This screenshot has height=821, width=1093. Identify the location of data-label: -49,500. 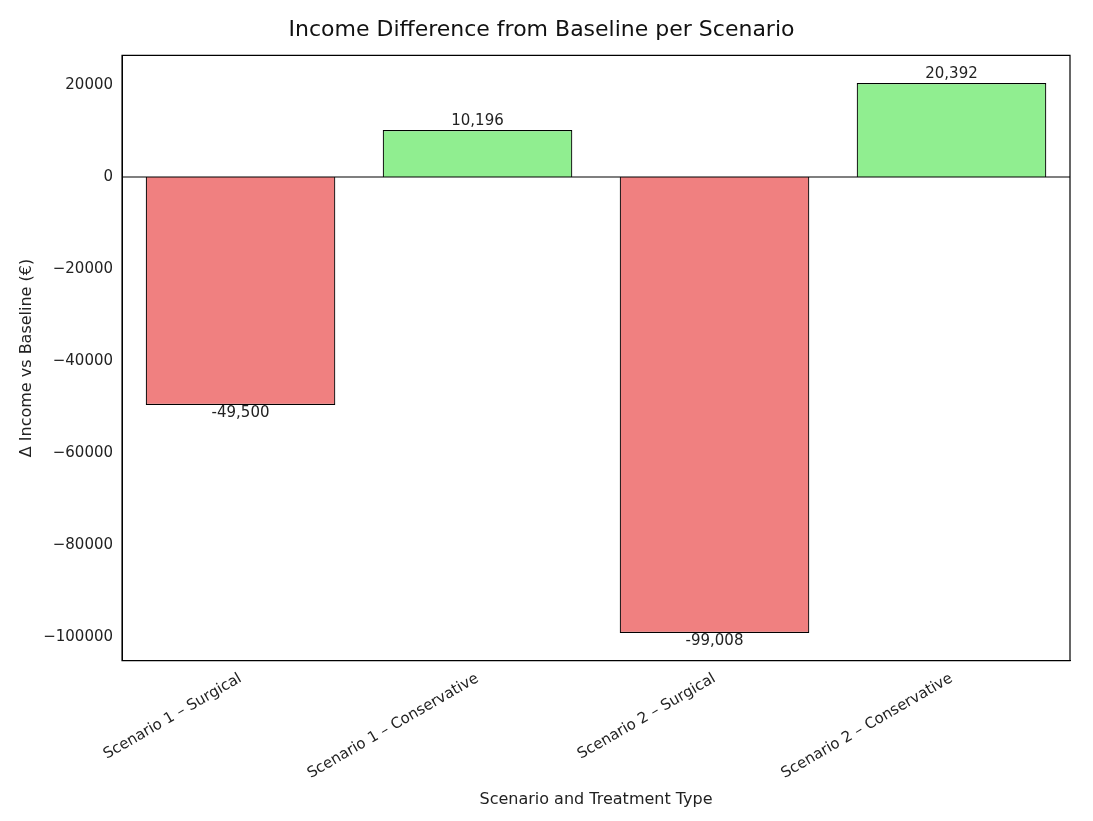
(240, 412).